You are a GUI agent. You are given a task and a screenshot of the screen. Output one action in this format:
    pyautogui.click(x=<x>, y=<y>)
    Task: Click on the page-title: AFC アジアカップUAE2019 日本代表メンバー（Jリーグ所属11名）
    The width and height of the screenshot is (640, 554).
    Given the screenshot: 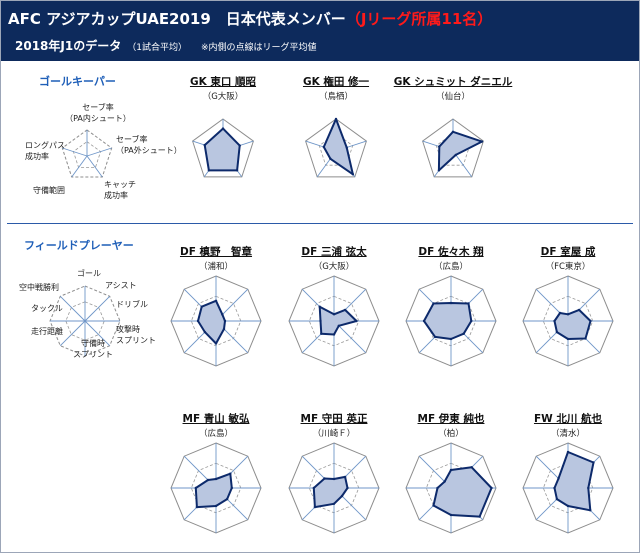 What is the action you would take?
    pyautogui.click(x=250, y=18)
    